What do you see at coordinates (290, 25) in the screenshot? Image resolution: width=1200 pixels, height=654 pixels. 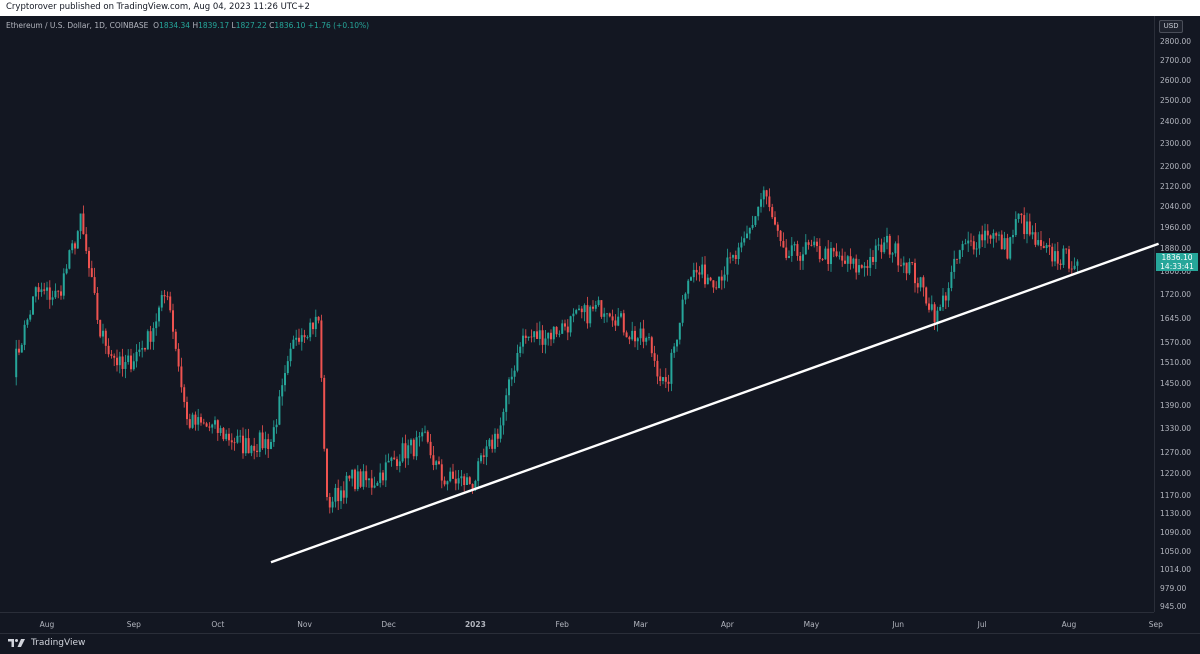 I see `close-value: 1836.10` at bounding box center [290, 25].